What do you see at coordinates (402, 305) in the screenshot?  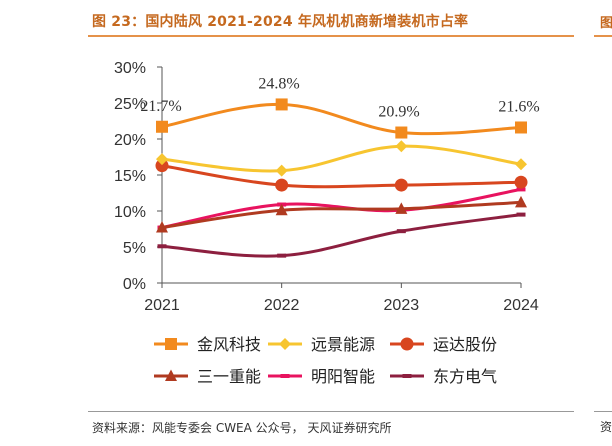 I see `x-tick-label: 2023` at bounding box center [402, 305].